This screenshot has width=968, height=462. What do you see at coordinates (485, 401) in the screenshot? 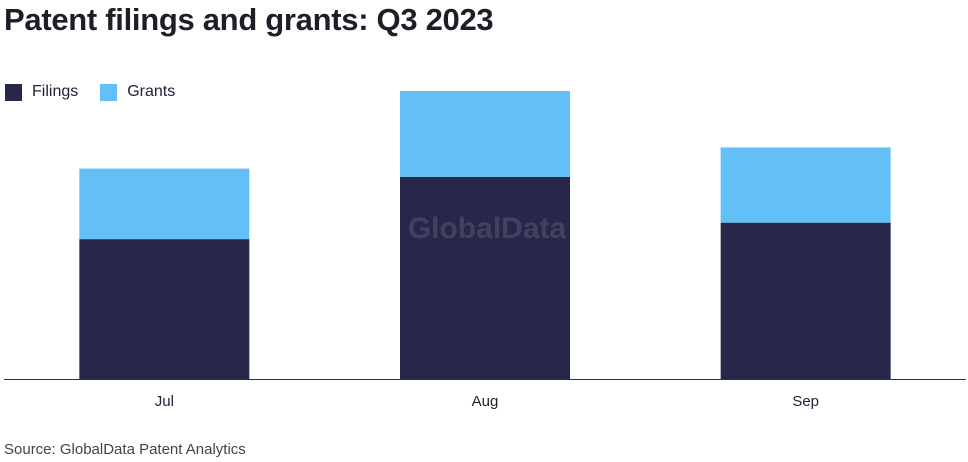
I see `x-tick-label: Aug` at bounding box center [485, 401].